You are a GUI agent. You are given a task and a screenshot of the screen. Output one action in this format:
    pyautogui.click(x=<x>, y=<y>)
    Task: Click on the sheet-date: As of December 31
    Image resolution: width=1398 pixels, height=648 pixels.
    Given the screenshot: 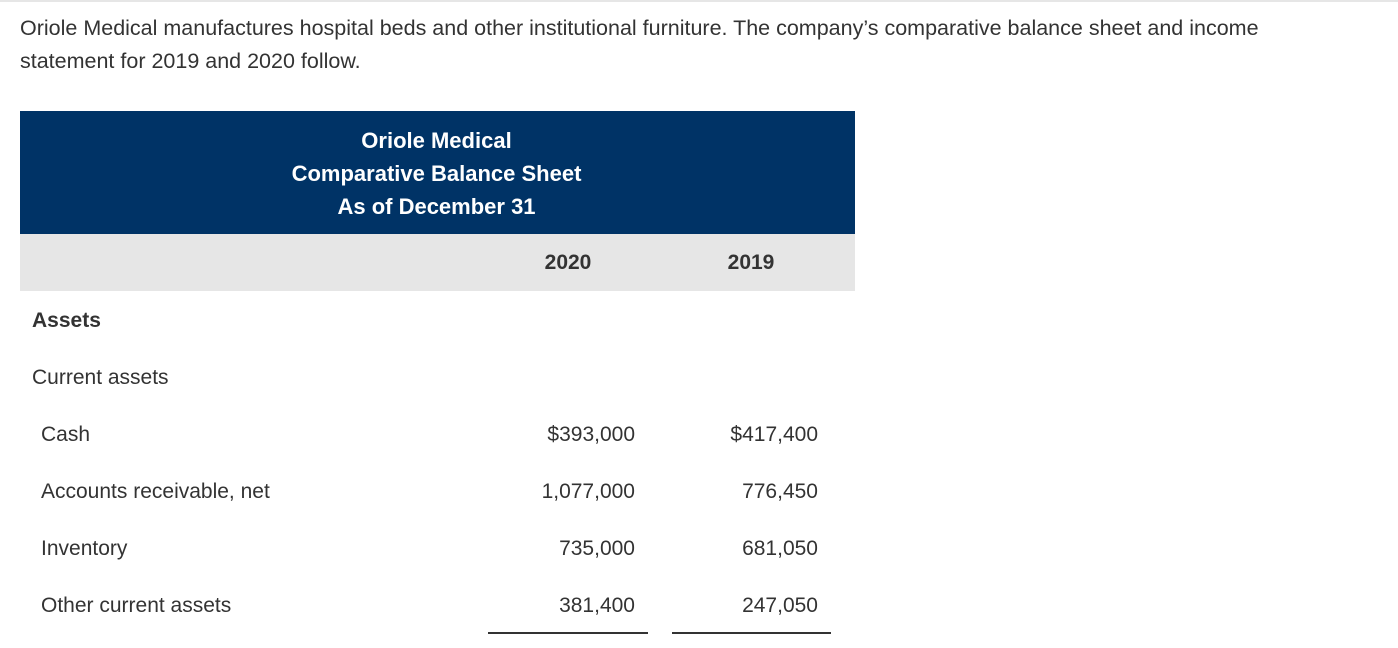 What is the action you would take?
    pyautogui.click(x=436, y=206)
    